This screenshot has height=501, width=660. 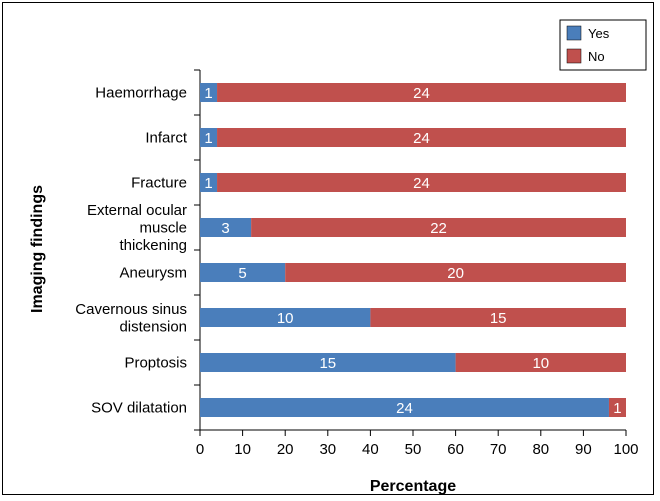 What do you see at coordinates (131, 318) in the screenshot?
I see `category-label: Cavernous sinus distension` at bounding box center [131, 318].